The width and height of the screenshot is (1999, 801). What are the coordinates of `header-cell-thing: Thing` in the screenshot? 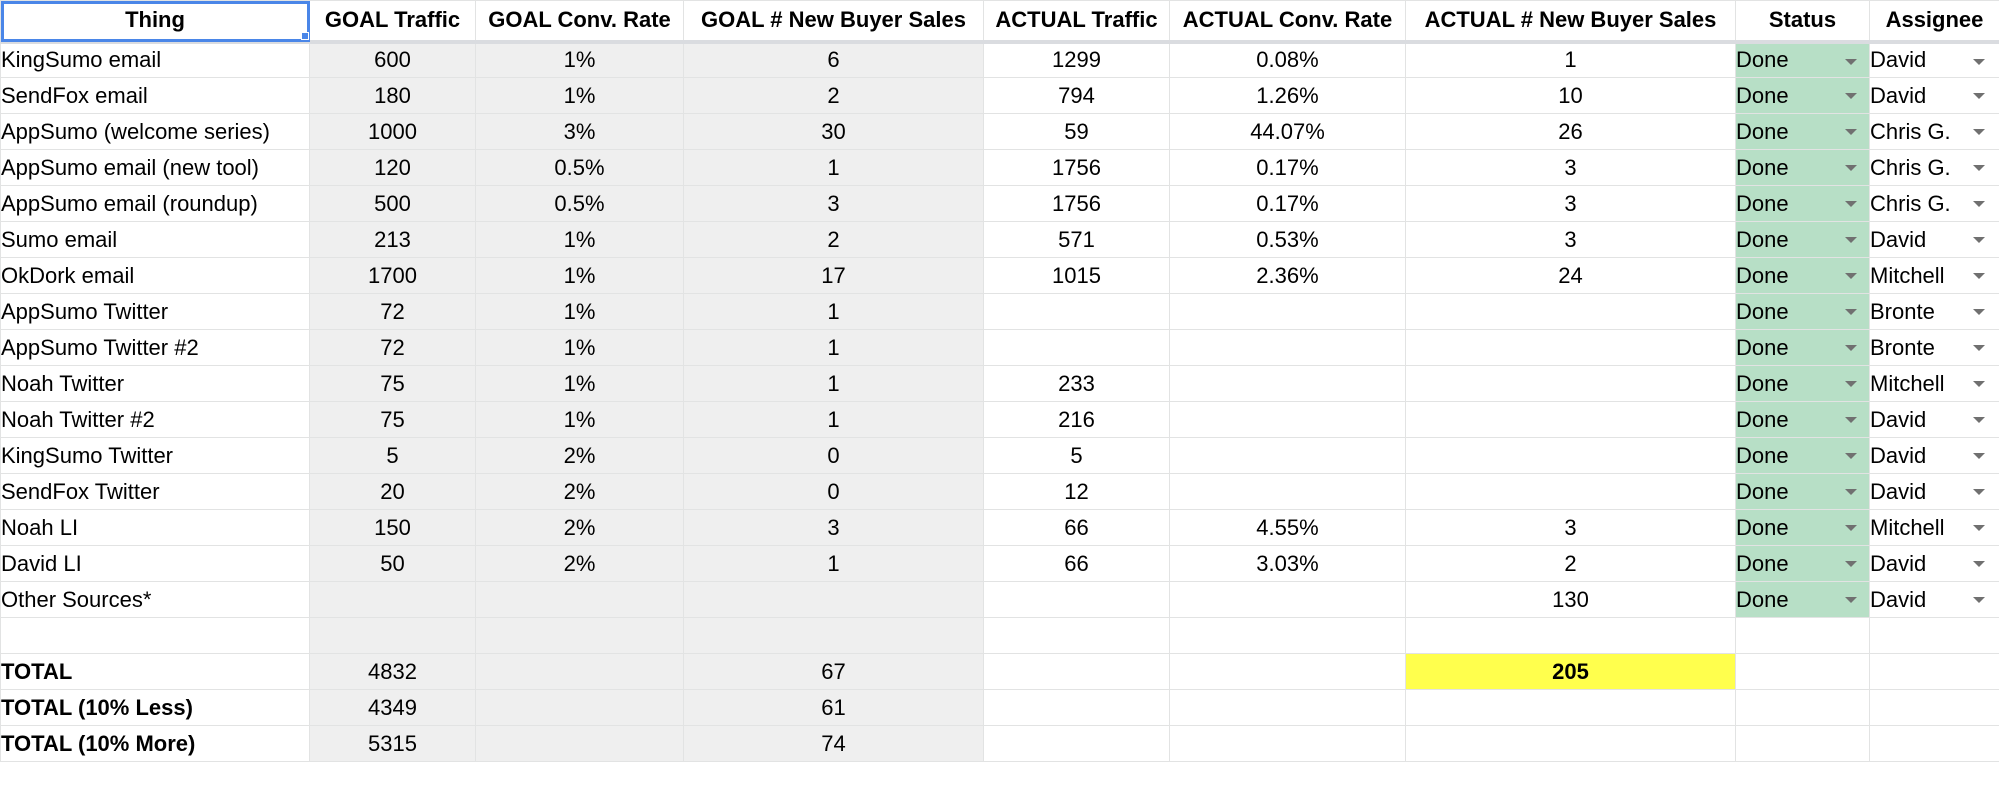 It's located at (155, 22).